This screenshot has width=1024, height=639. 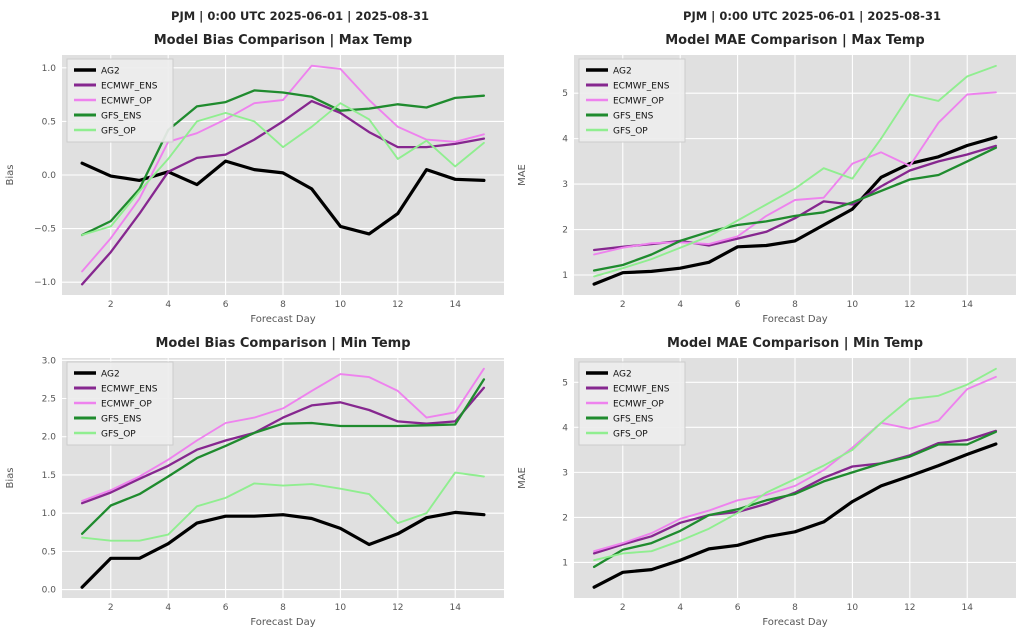 What do you see at coordinates (300, 16) in the screenshot?
I see `suptitle-left-column: PJM | 0:00 UTC 2025-06-01 | 2025-08-31` at bounding box center [300, 16].